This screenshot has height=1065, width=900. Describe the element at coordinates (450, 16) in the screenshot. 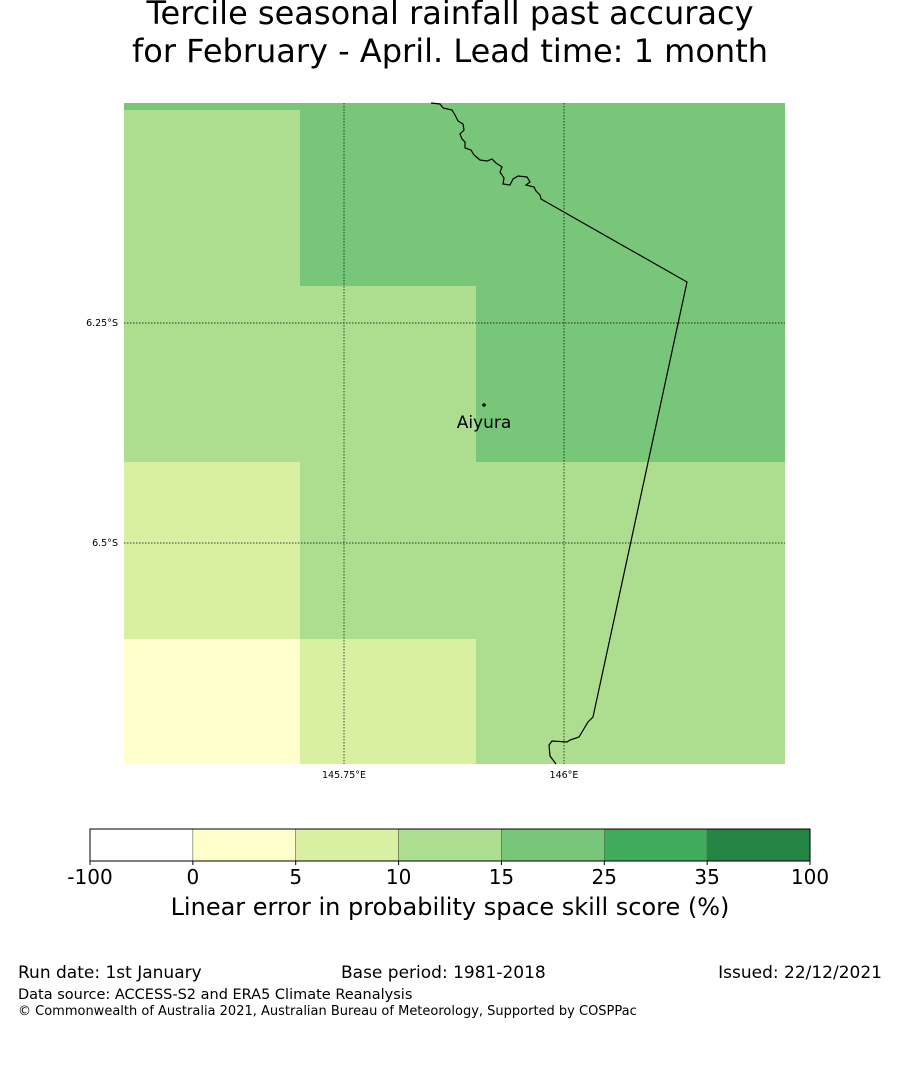

I see `title-line-1: Tercile seasonal rainfall past accuracy` at that location.